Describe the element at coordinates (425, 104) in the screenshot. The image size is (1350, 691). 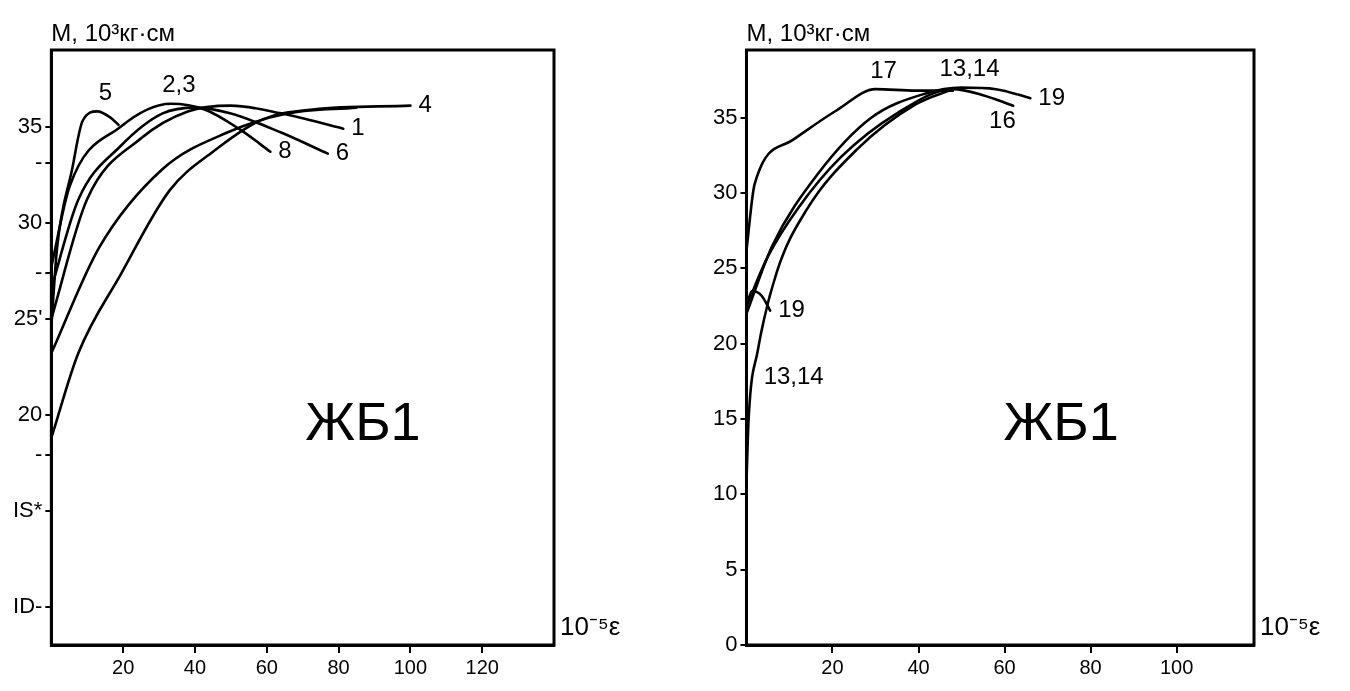
I see `annotation: 4` at that location.